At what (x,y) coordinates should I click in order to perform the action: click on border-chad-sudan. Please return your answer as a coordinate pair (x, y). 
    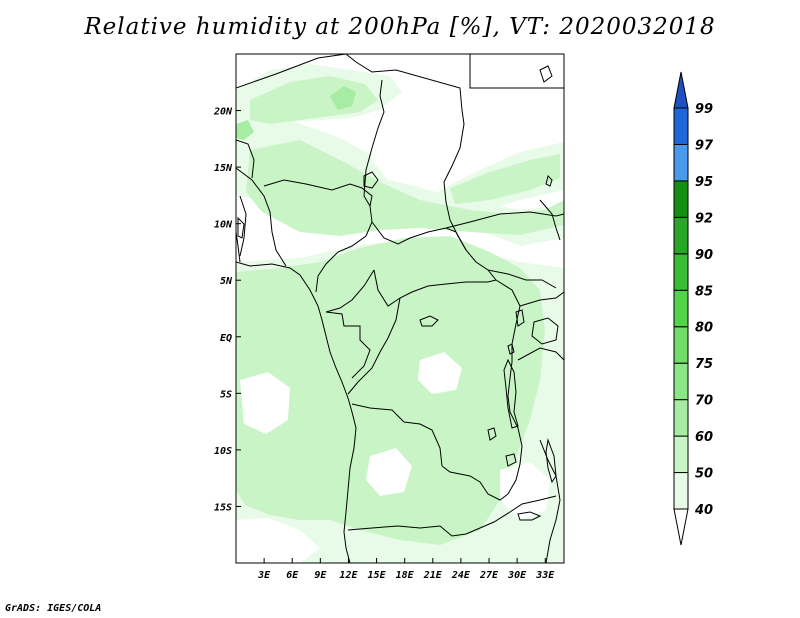
    Looking at the image, I should click on (470, 195).